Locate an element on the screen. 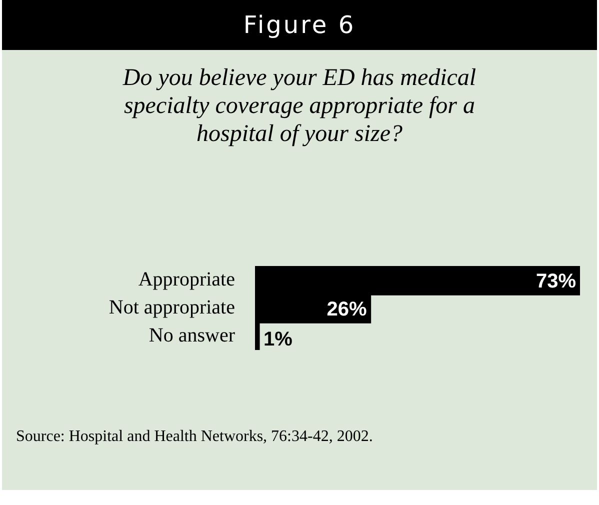  y-tick-label: Not appropriate is located at coordinates (172, 307).